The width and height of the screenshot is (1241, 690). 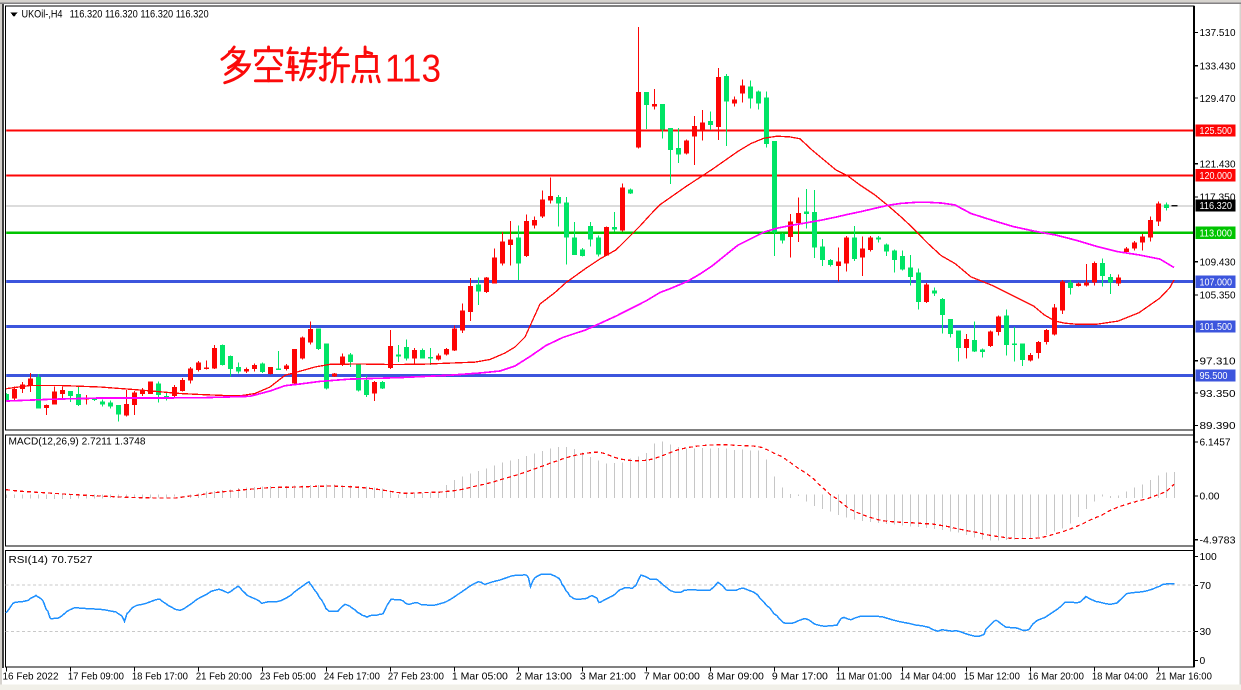 I want to click on svg-text: 133.430, so click(x=1218, y=66).